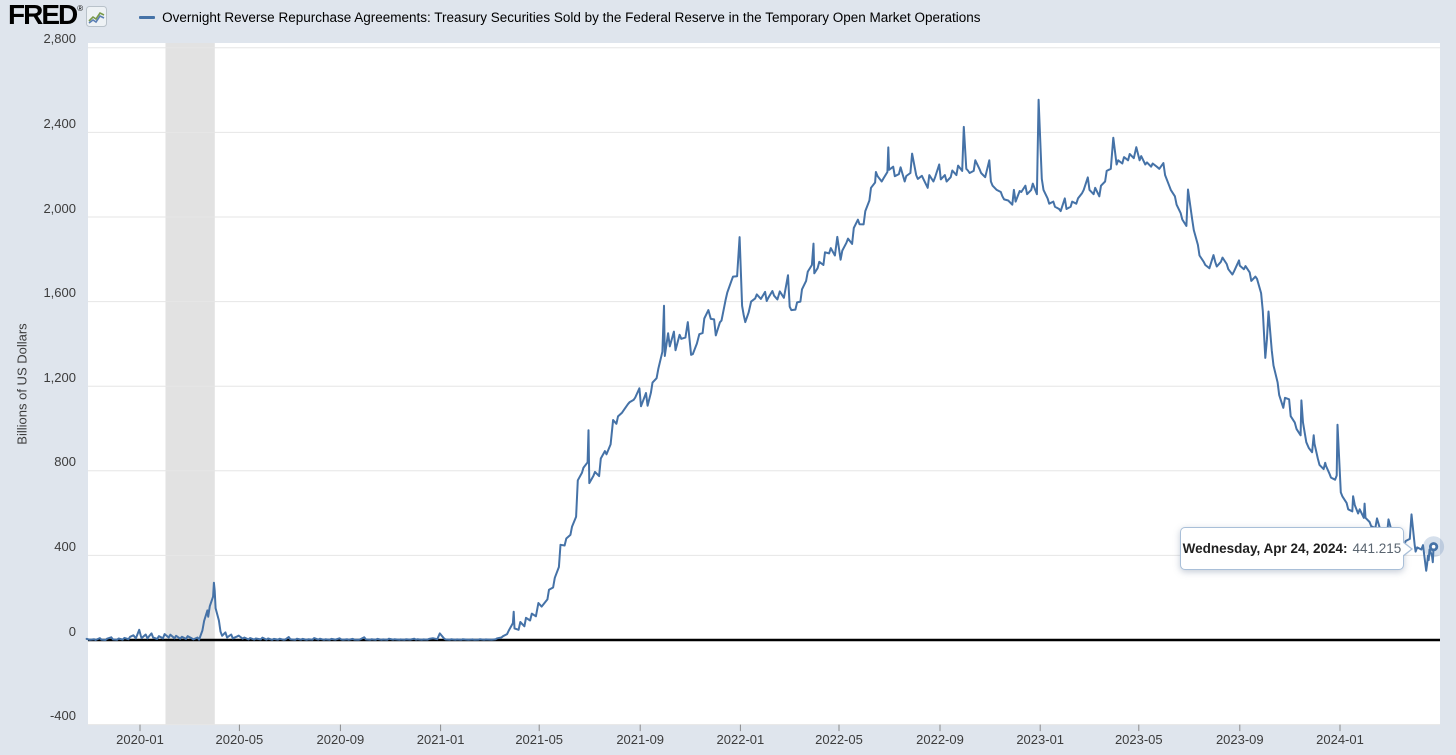 Image resolution: width=1456 pixels, height=755 pixels. I want to click on tooltip-value: 441.215, so click(1377, 548).